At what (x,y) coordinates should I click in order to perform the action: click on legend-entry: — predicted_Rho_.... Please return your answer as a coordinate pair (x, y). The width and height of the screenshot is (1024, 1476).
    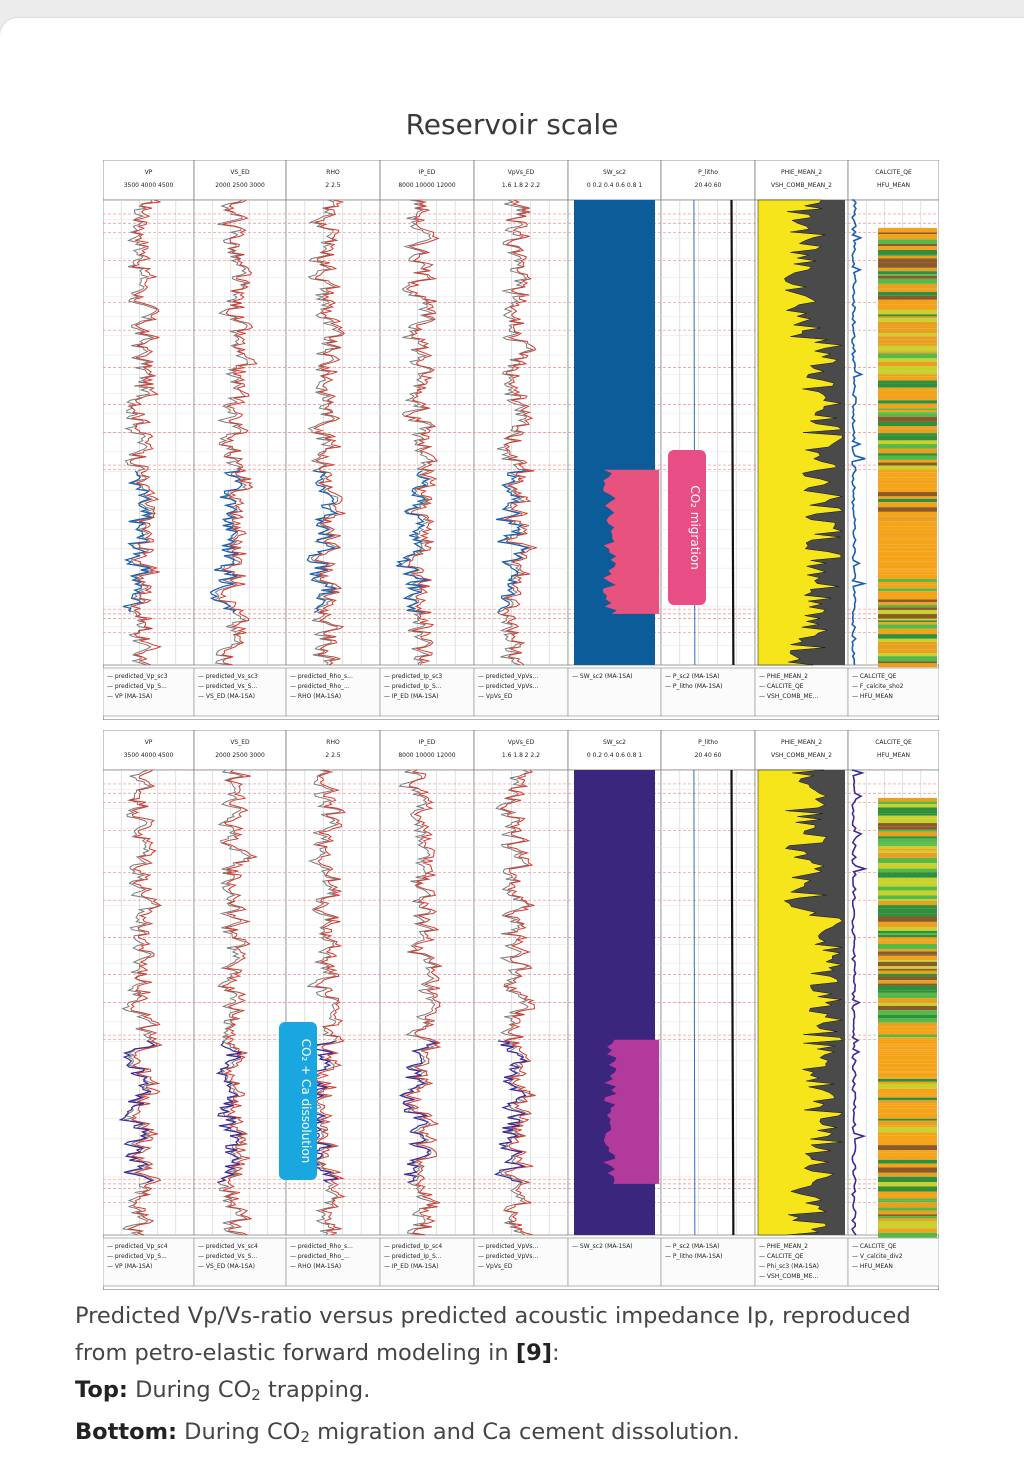
    Looking at the image, I should click on (320, 1256).